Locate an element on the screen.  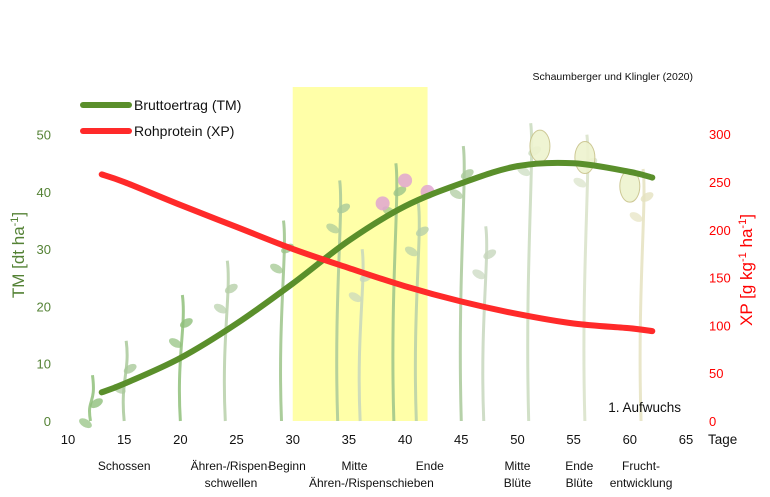
x-tick-55: 55 is located at coordinates (573, 439).